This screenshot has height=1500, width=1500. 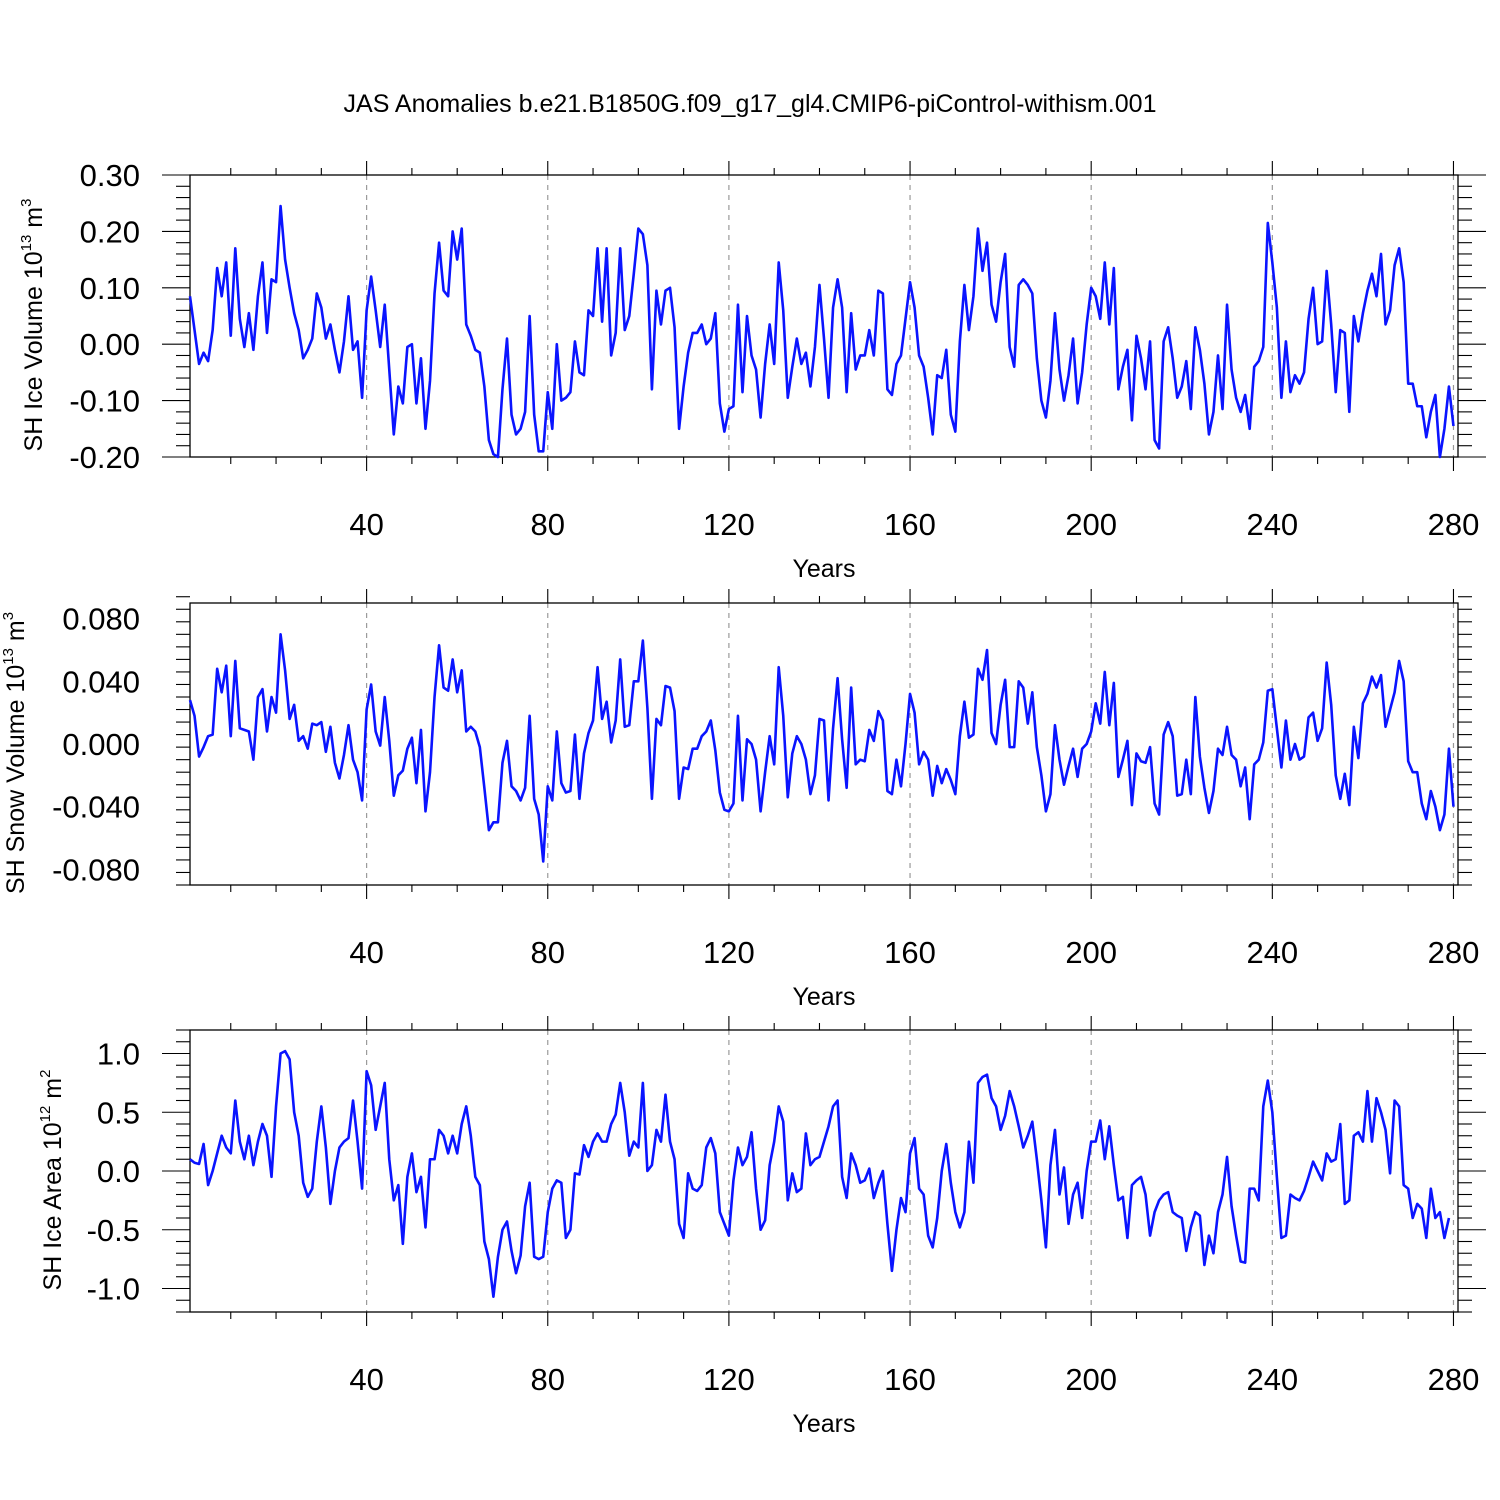 What do you see at coordinates (101, 744) in the screenshot?
I see `snow-volume-y-tick-label: 0.000` at bounding box center [101, 744].